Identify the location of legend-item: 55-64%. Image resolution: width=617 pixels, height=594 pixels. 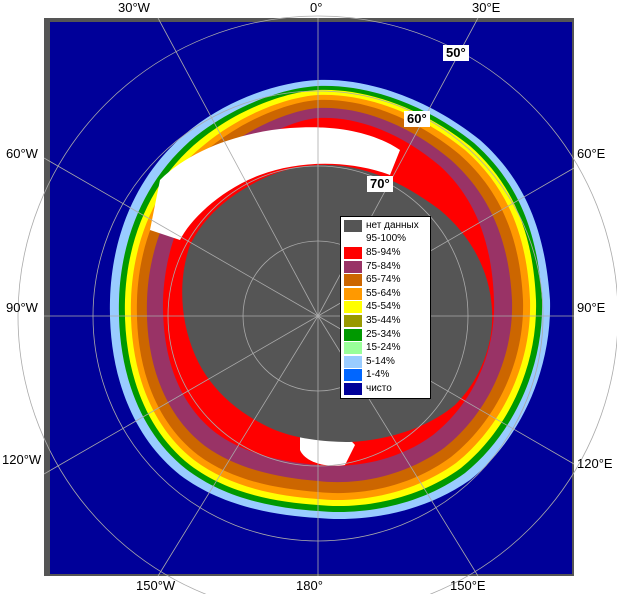
(385, 294).